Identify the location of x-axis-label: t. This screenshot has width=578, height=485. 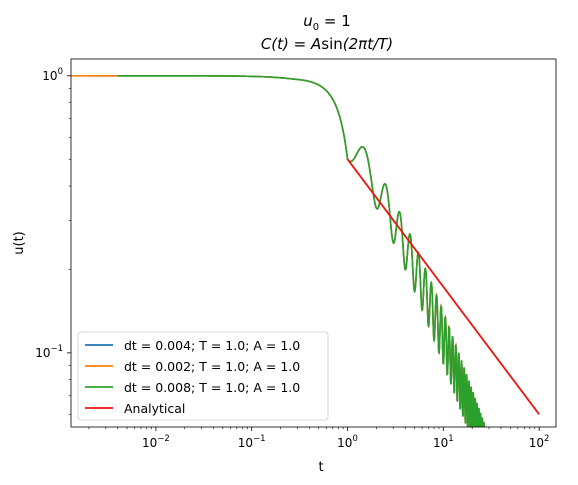
(320, 467).